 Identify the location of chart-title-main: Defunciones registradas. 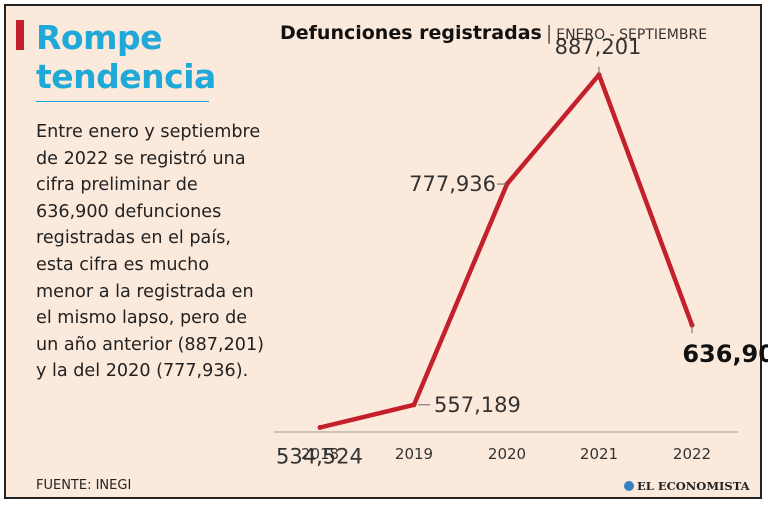
(411, 33).